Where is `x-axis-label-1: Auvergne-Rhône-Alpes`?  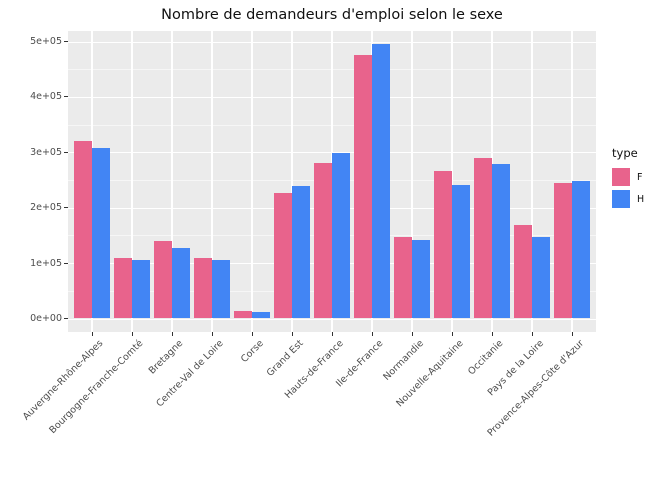 x-axis-label-1: Auvergne-Rhône-Alpes is located at coordinates (63, 380).